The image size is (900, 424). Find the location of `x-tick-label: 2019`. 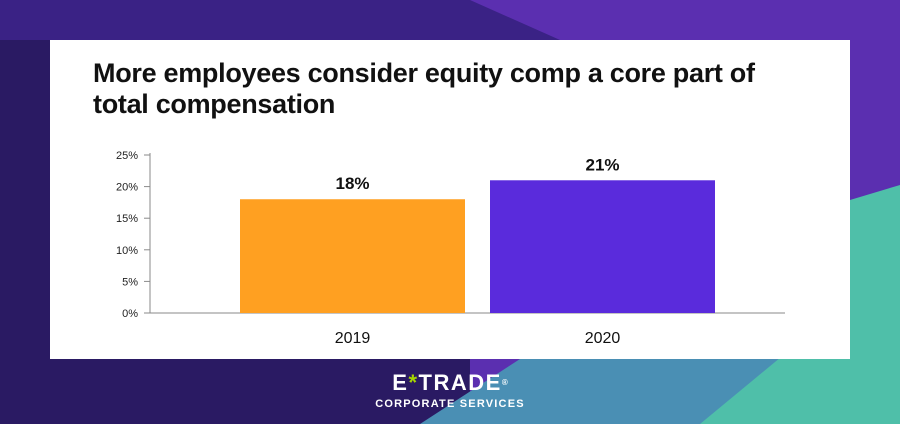

x-tick-label: 2019 is located at coordinates (353, 338).